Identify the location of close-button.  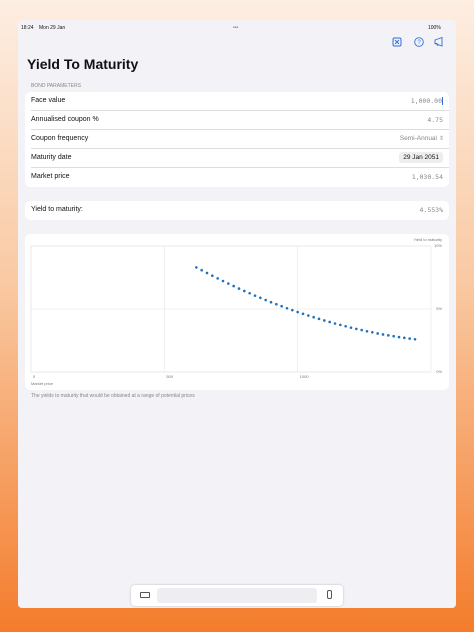
(397, 42).